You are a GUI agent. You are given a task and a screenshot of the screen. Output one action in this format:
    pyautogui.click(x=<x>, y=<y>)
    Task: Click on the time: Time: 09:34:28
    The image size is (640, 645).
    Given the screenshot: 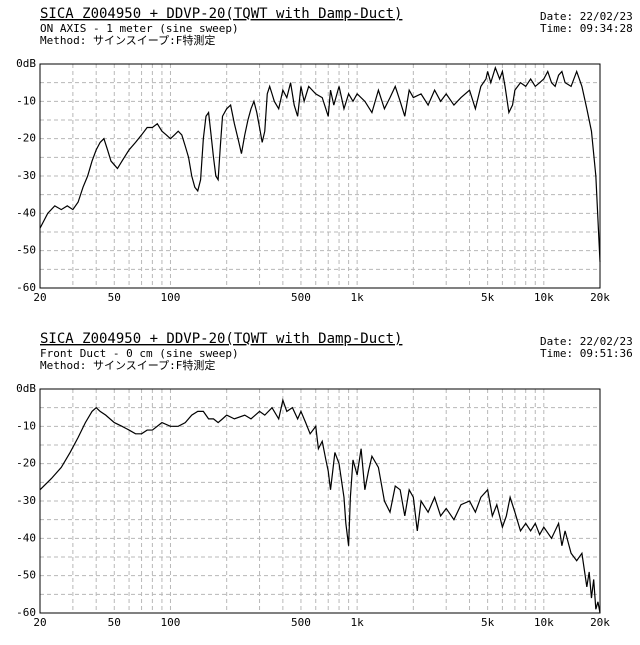 What is the action you would take?
    pyautogui.click(x=586, y=28)
    